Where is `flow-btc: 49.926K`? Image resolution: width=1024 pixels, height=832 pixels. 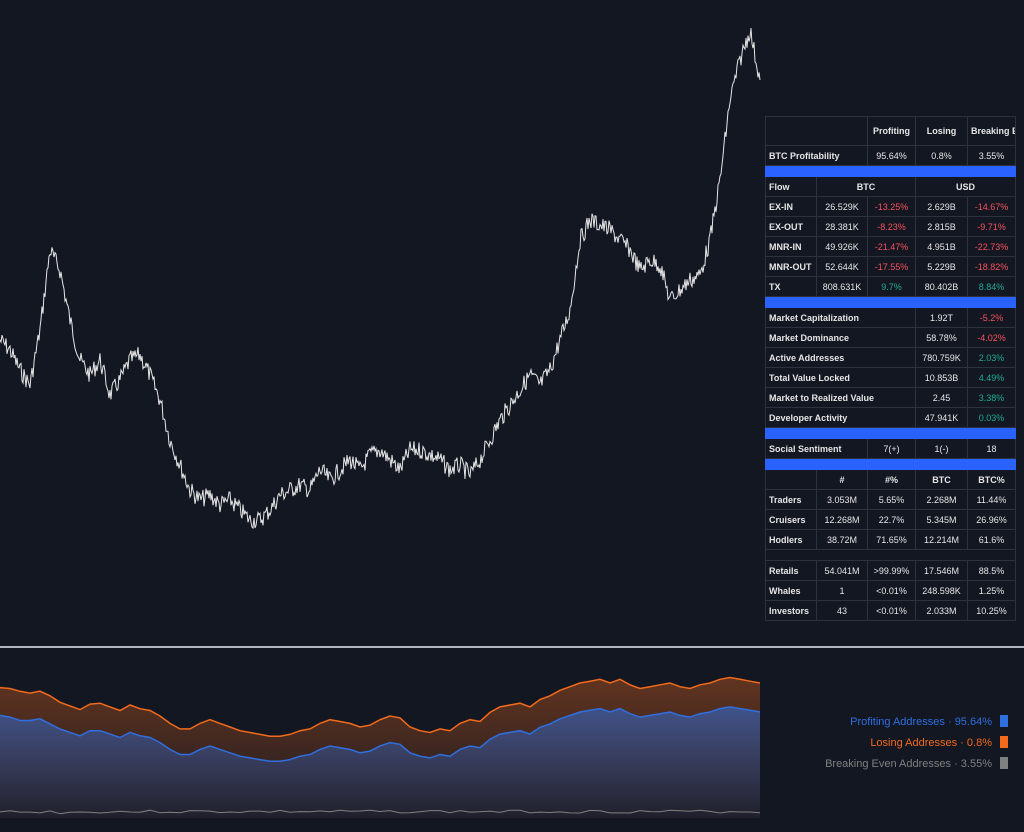 flow-btc: 49.926K is located at coordinates (842, 246).